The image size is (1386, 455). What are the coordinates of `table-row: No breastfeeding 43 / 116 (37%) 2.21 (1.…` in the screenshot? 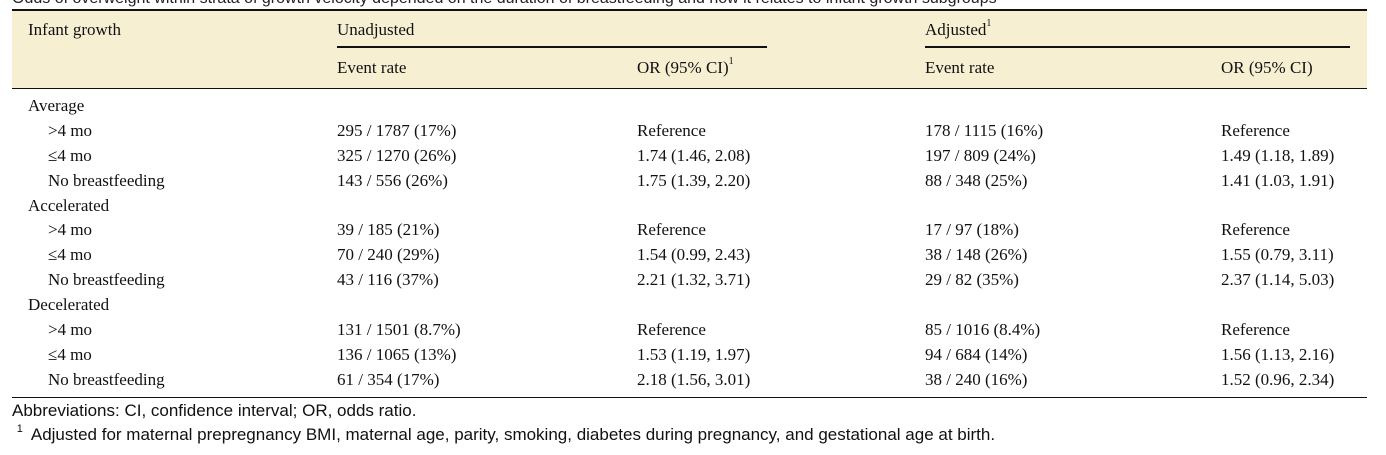 It's located at (689, 280).